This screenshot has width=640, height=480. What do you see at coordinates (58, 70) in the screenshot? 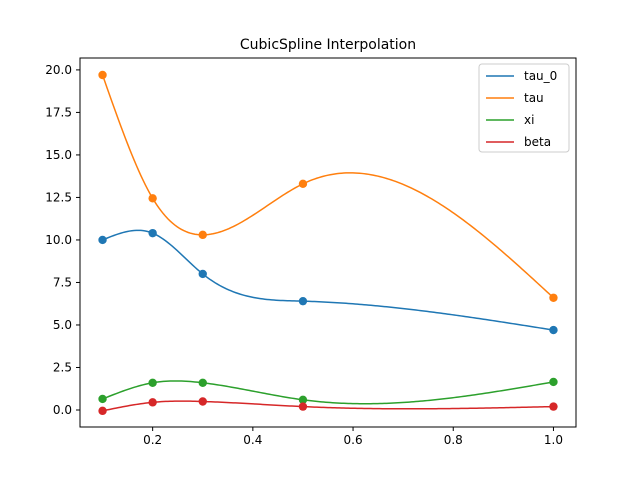
I see `y-tick-label: 20.0` at bounding box center [58, 70].